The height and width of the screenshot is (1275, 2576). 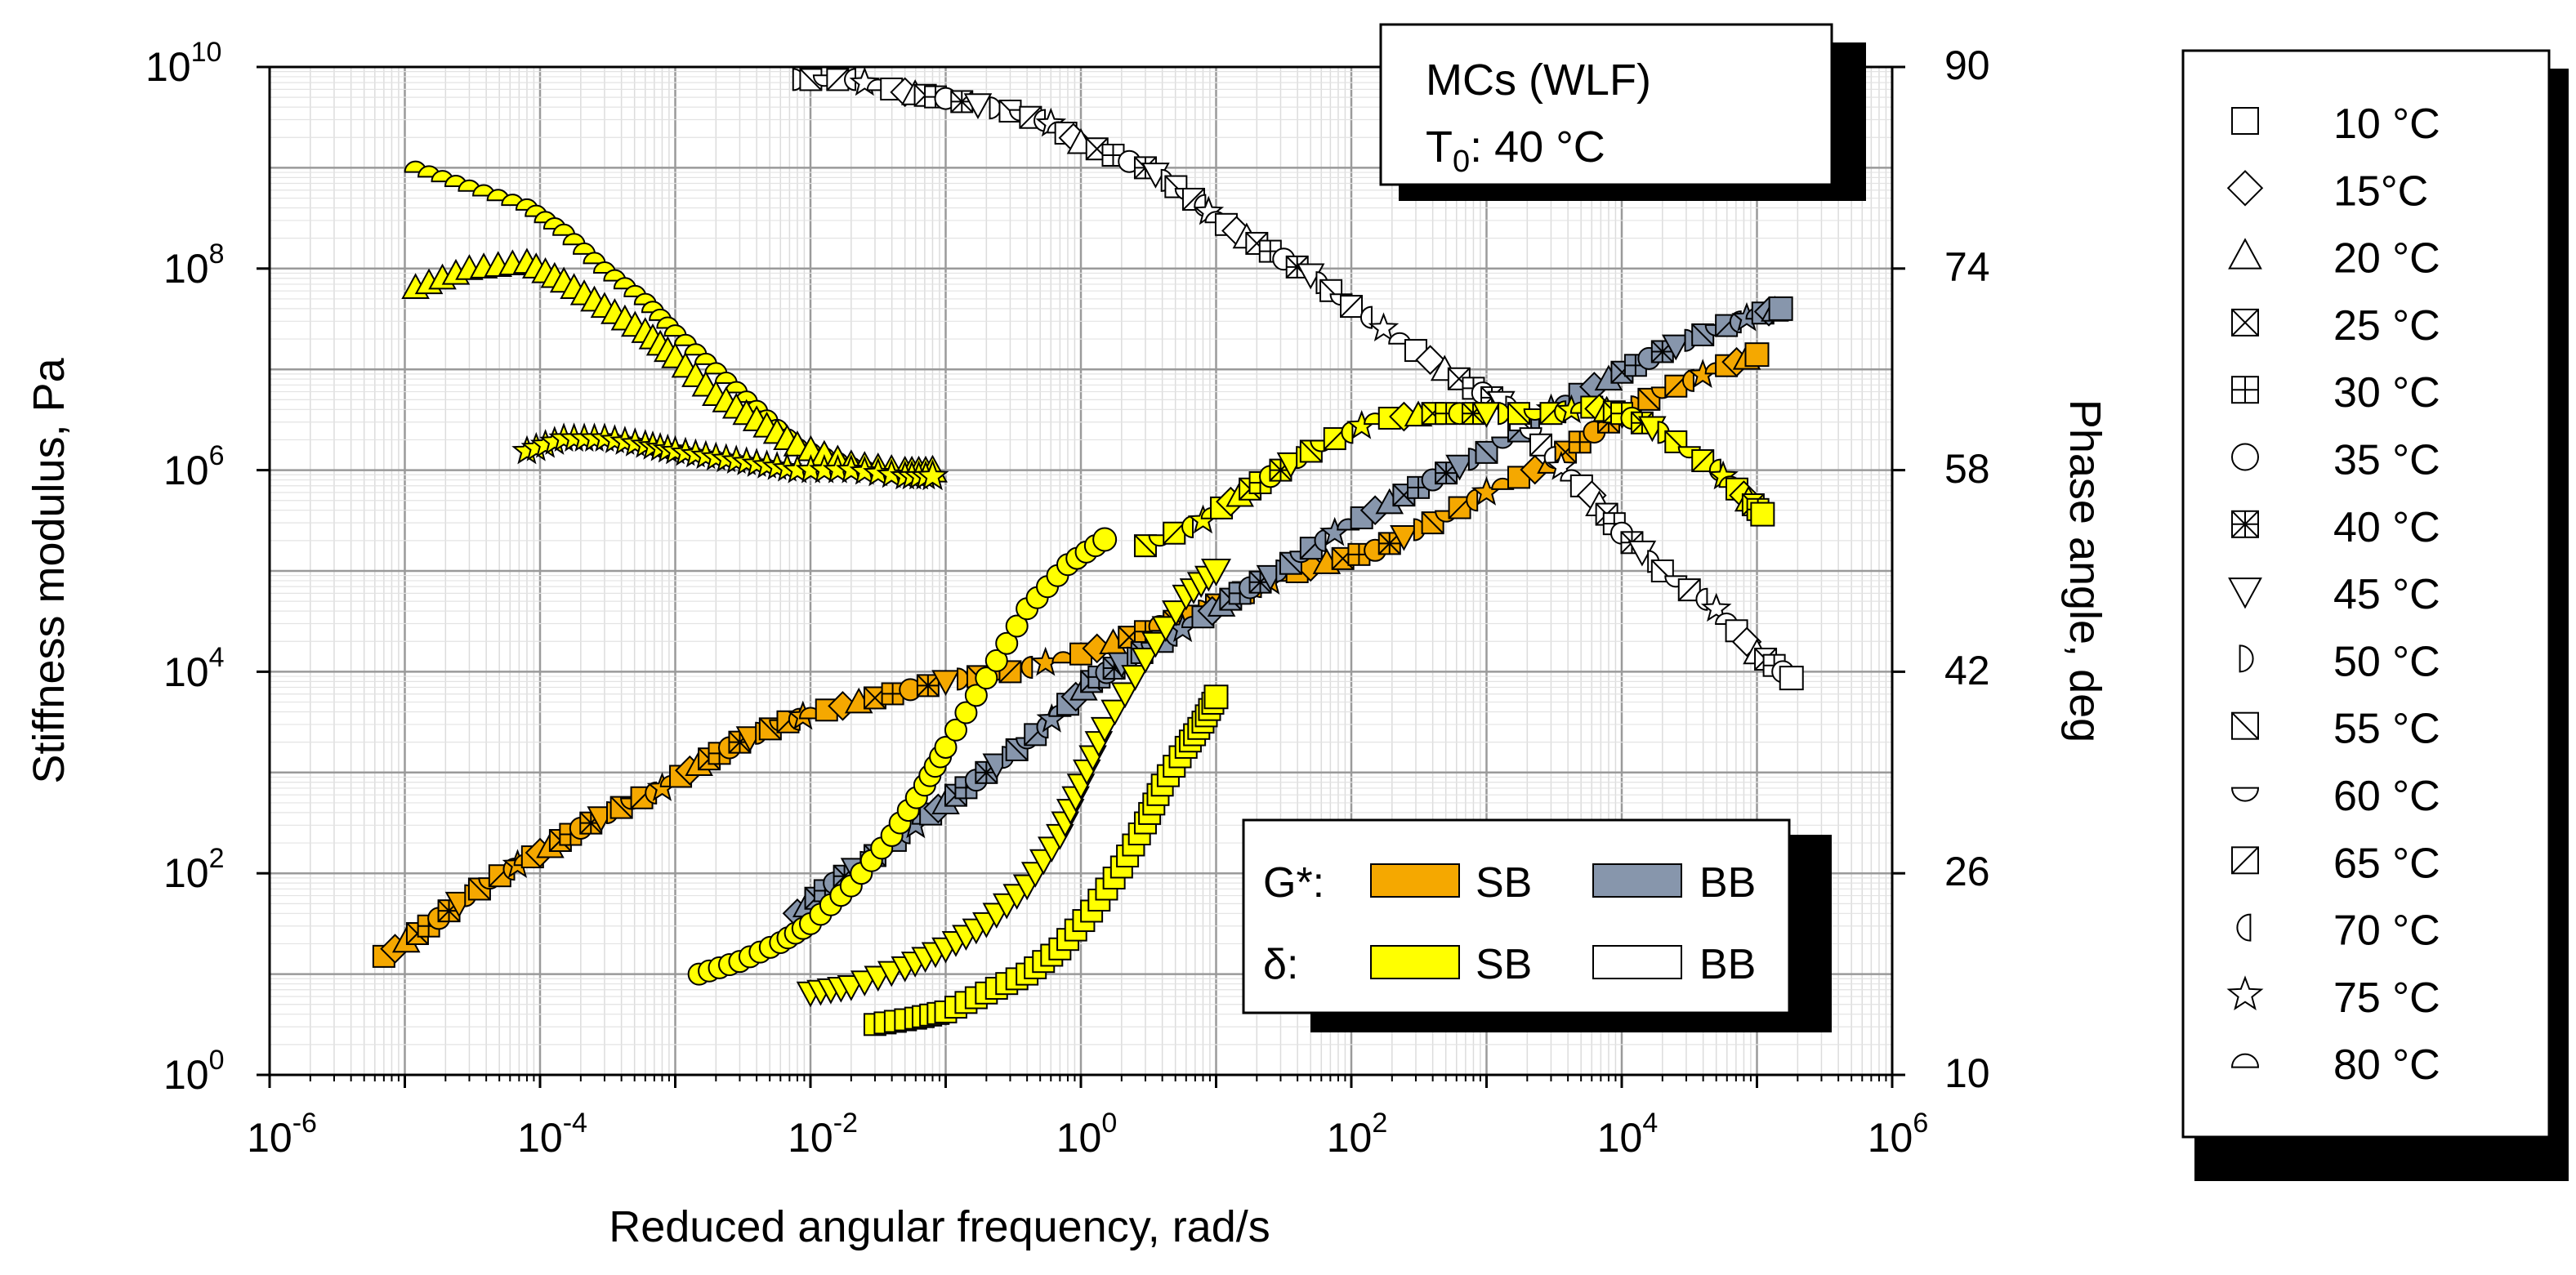 I want to click on half-circle-up-icon, so click(x=2245, y=1060).